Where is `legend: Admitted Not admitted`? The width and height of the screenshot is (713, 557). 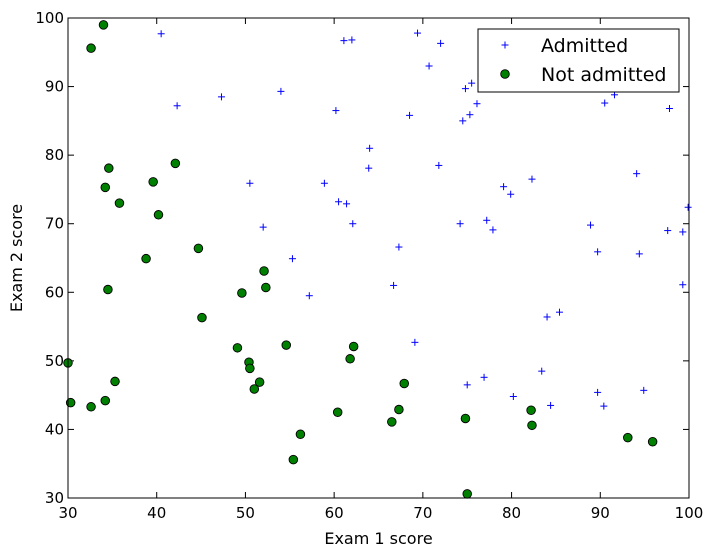 legend: Admitted Not admitted is located at coordinates (578, 60).